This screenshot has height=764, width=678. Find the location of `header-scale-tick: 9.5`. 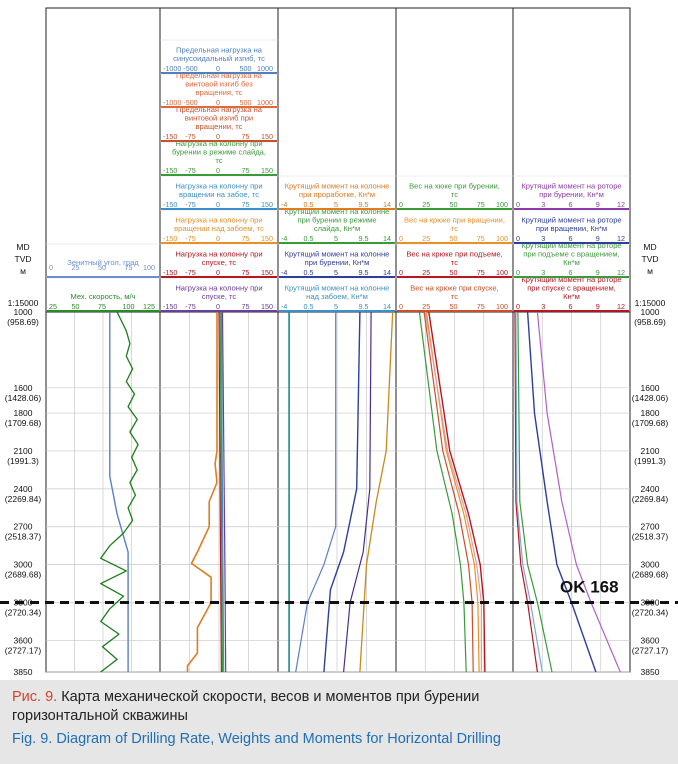

header-scale-tick: 9.5 is located at coordinates (364, 272).